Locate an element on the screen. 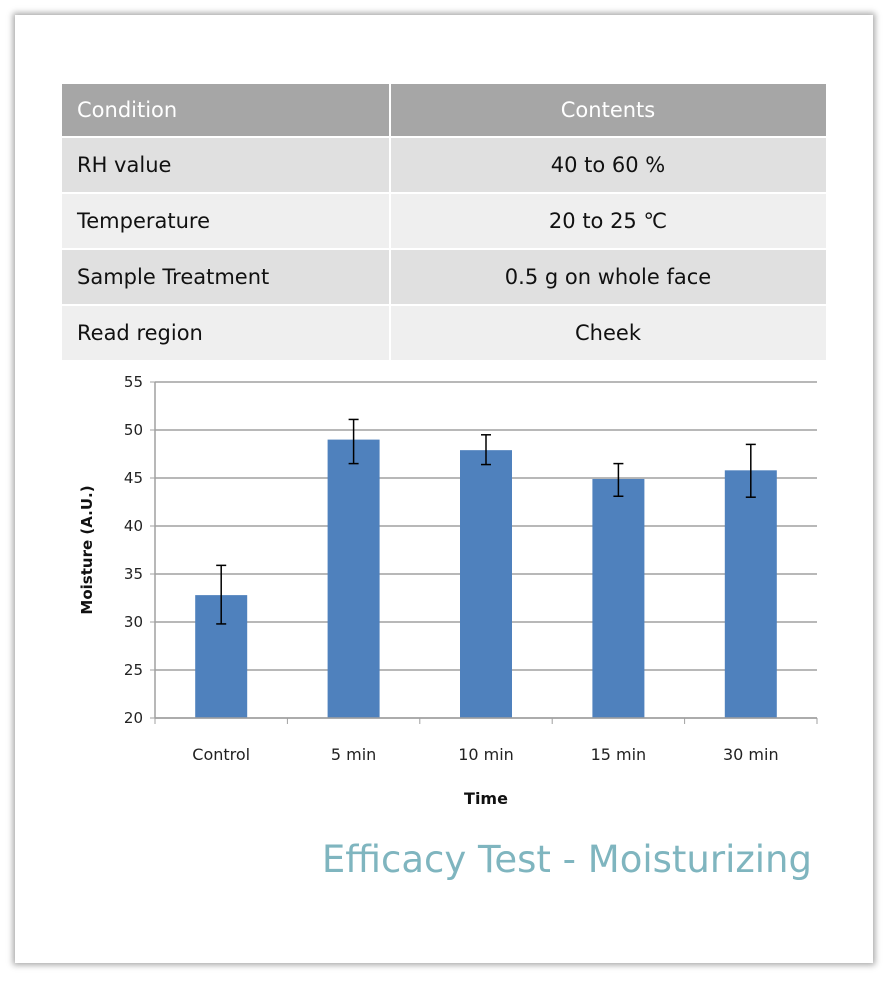  x-axis-label: Time is located at coordinates (486, 798).